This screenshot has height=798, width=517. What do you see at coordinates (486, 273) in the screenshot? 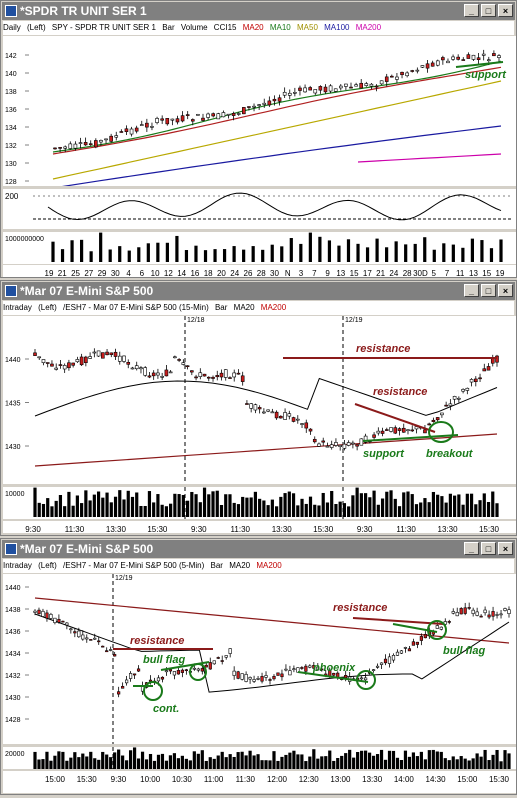
I see `x-tick-label: 15` at bounding box center [486, 273].